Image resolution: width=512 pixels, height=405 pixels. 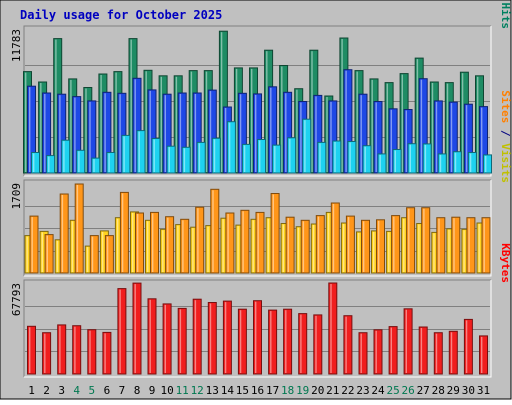 I want to click on day-label-10: 10, so click(x=166, y=390).